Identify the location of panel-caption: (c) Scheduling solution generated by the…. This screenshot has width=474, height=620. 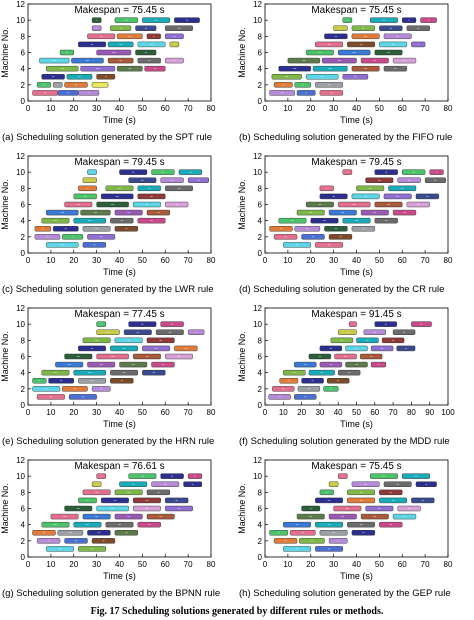
(108, 289).